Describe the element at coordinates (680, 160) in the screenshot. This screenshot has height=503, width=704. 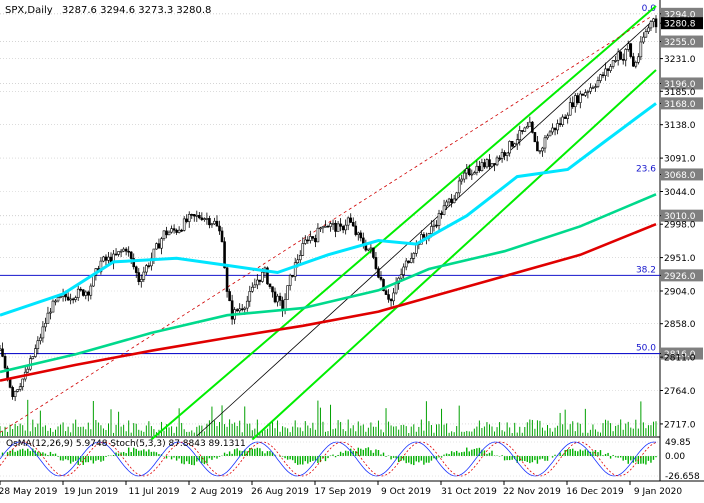
I see `y-tick-label: 3091.0` at that location.